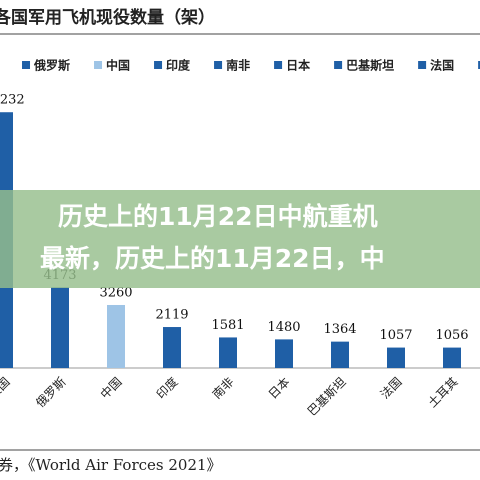  Describe the element at coordinates (238, 65) in the screenshot. I see `legend-label: 南非` at that location.